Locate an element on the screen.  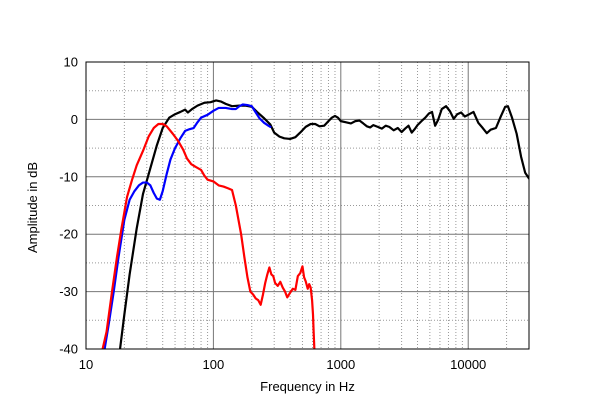
y-tick-label: -30 is located at coordinates (68, 291).